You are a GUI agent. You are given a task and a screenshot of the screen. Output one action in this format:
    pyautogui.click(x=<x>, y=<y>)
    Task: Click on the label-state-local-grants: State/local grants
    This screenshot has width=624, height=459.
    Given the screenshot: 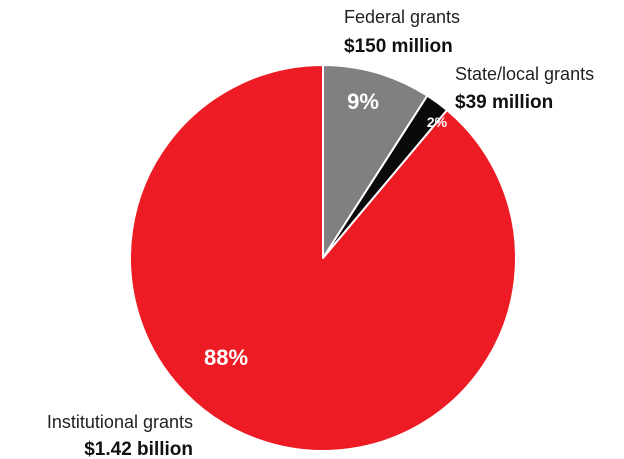 What is the action you would take?
    pyautogui.click(x=524, y=74)
    